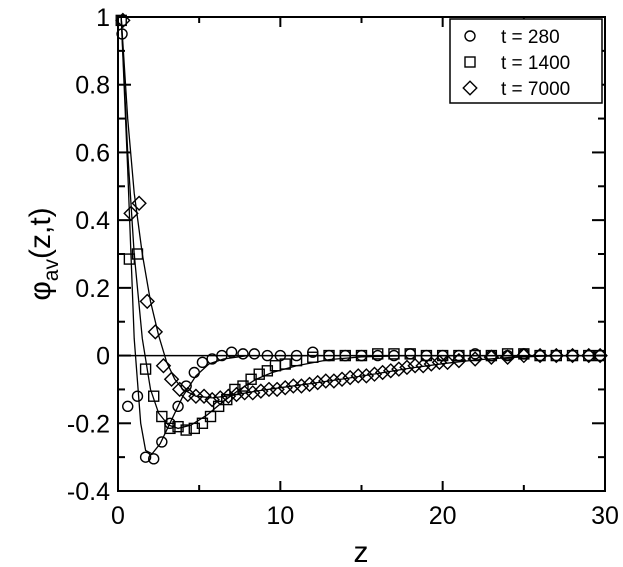 This screenshot has height=567, width=623. What do you see at coordinates (535, 63) in the screenshot?
I see `legend-label: t = 1400` at bounding box center [535, 63].